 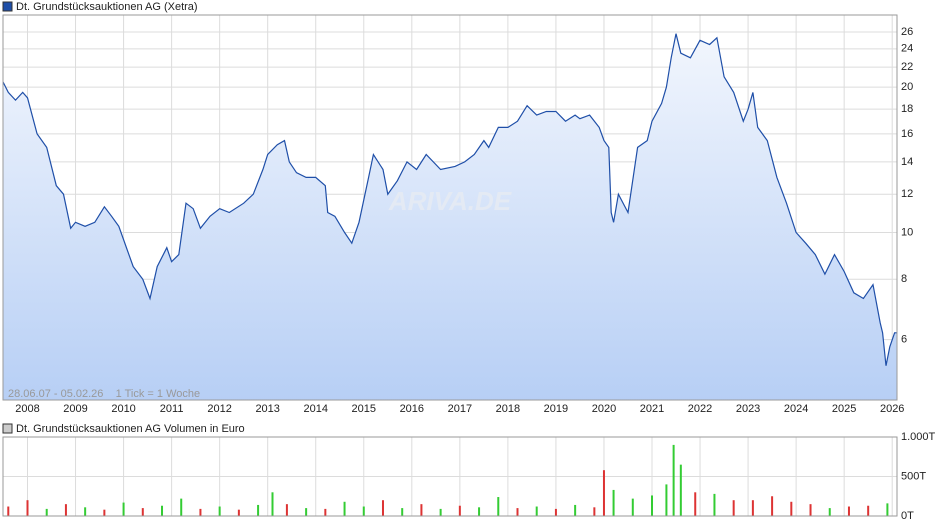 What do you see at coordinates (892, 409) in the screenshot?
I see `x-tick-label: 2026` at bounding box center [892, 409].